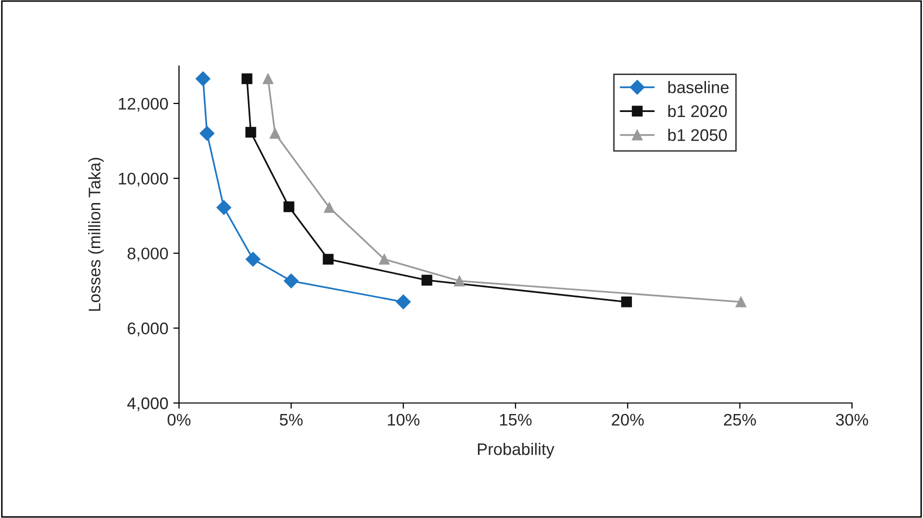  I want to click on legend-label: baseline, so click(698, 87).